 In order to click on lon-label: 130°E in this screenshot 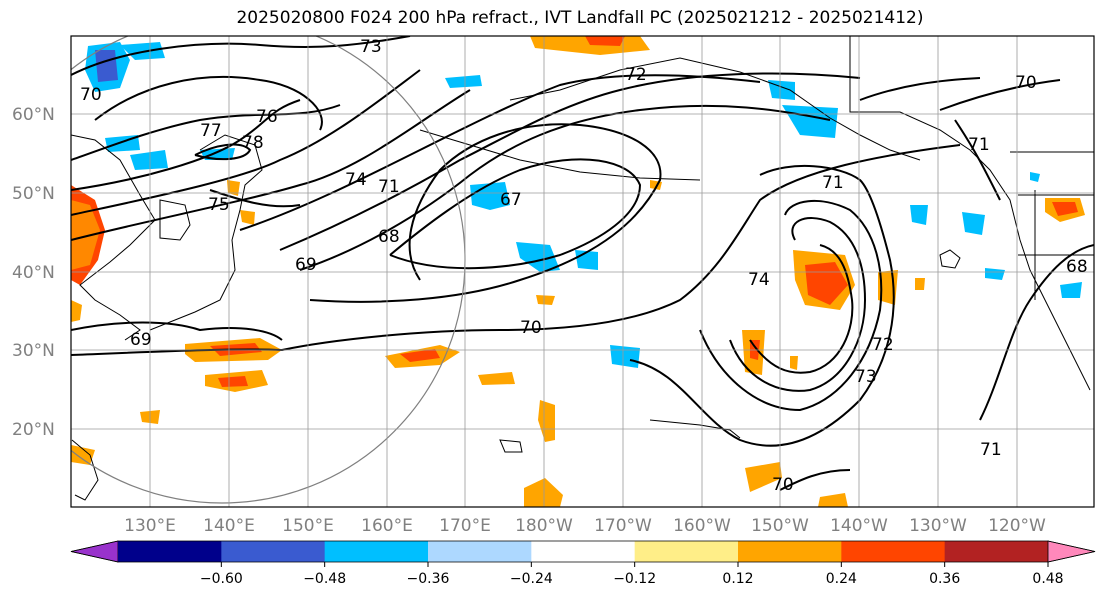, I will do `click(150, 526)`.